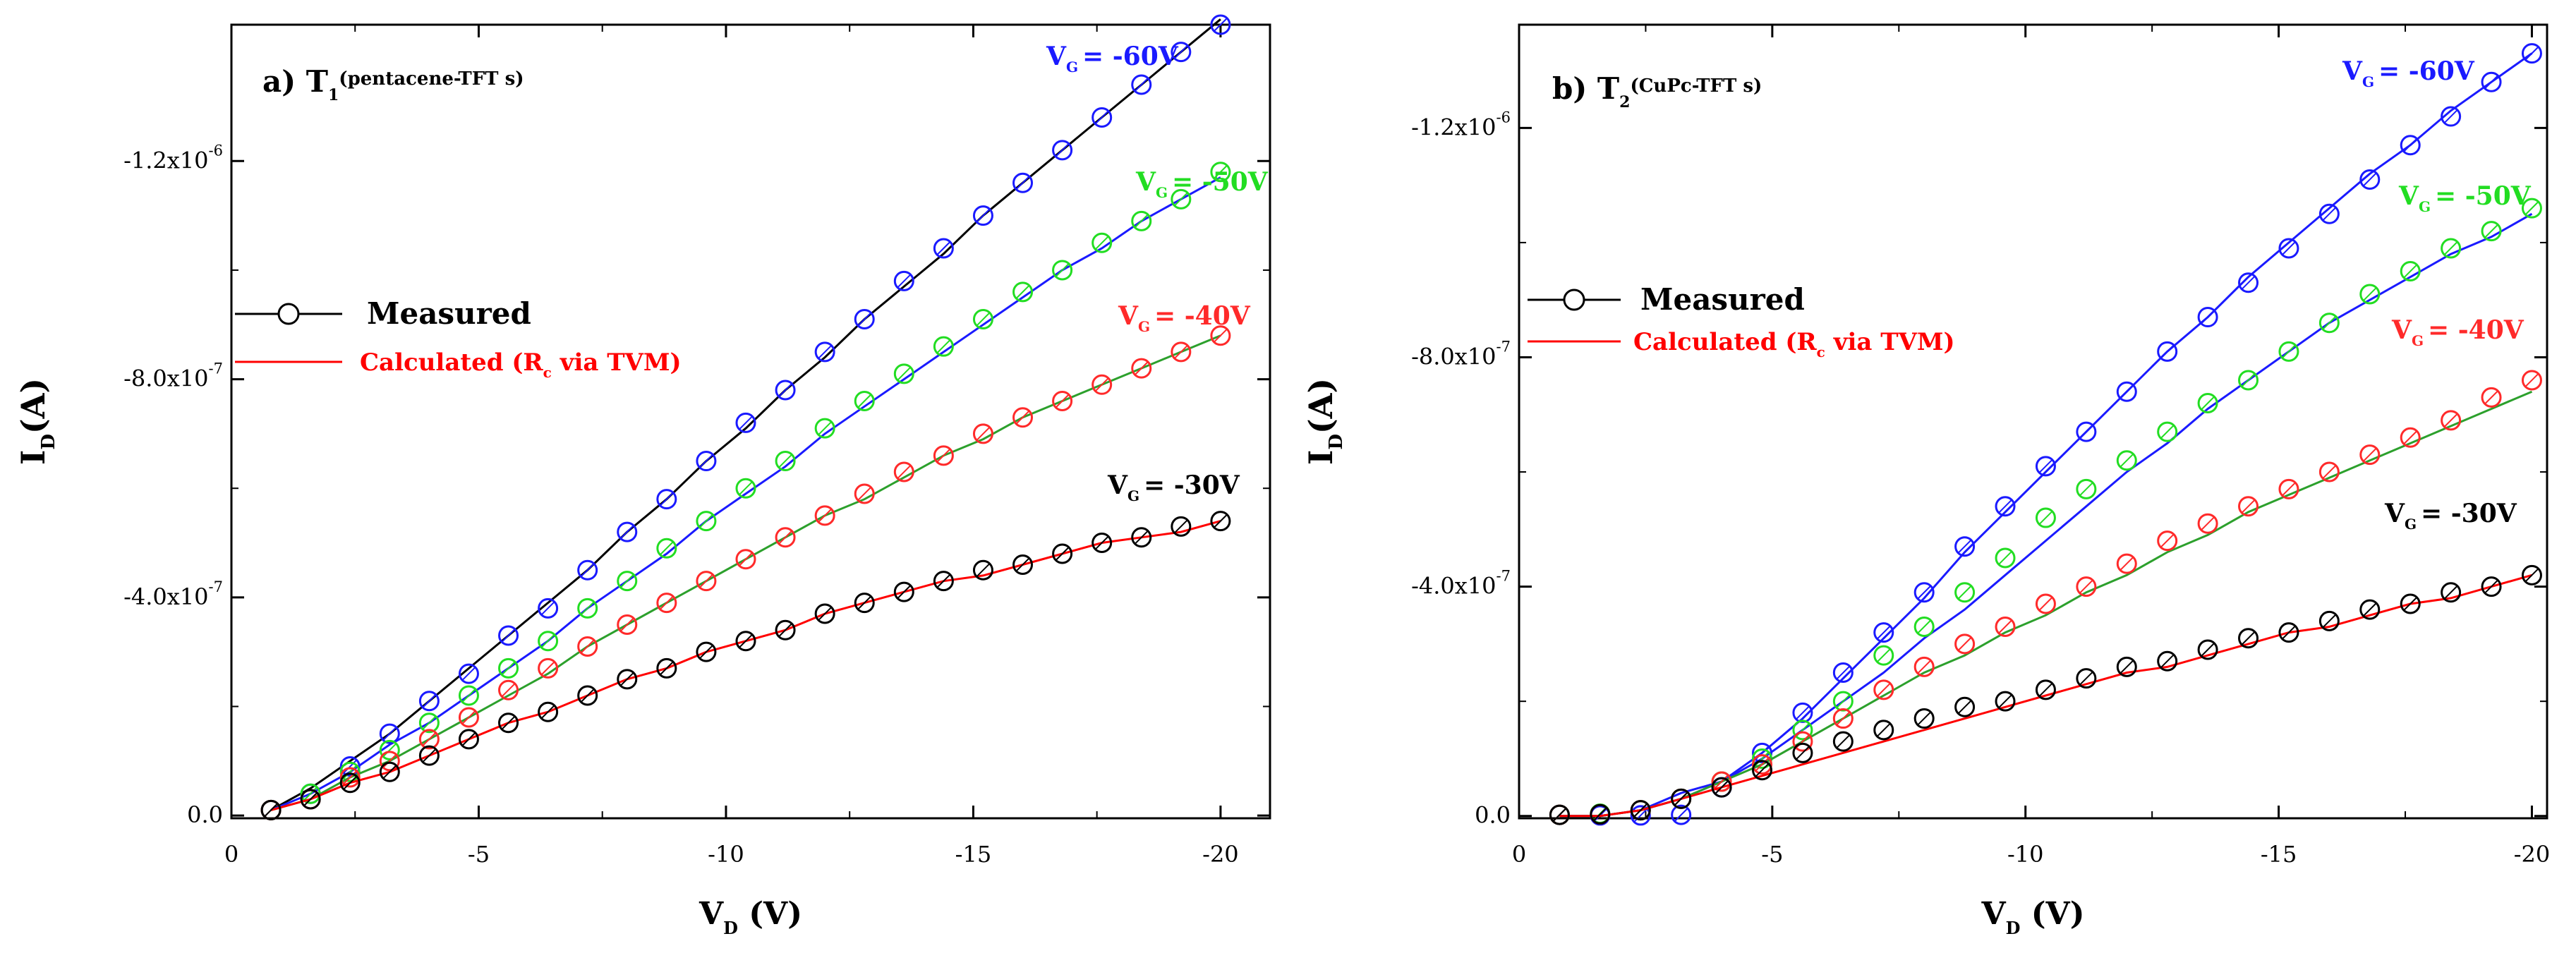  I want to click on series-label-base: V, so click(2401, 330).